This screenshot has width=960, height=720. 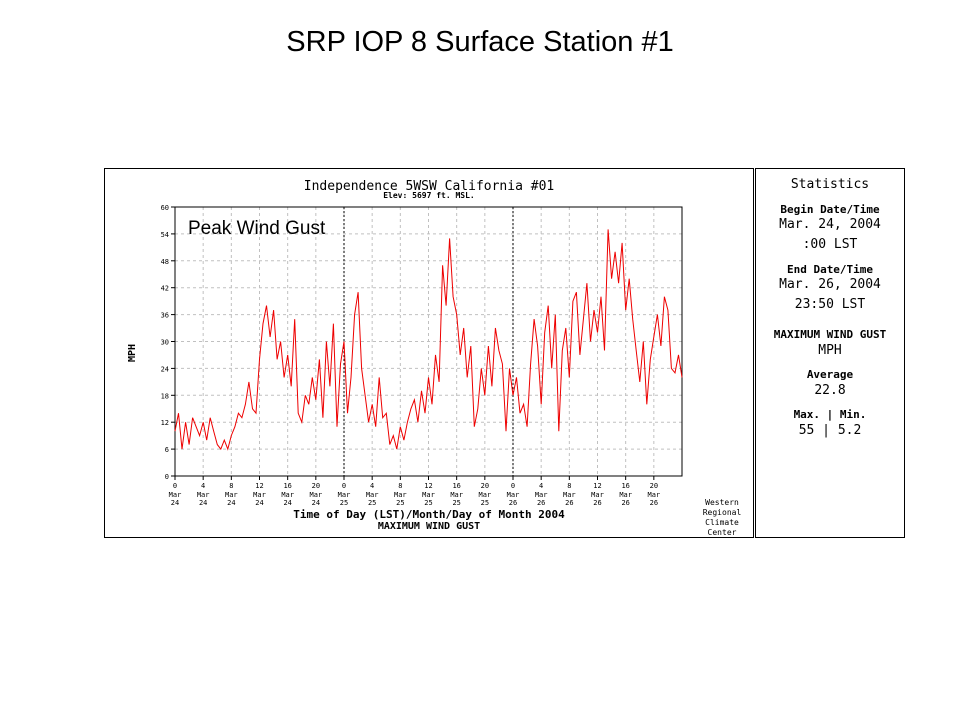 I want to click on end-date: Mar. 26, 2004, so click(x=830, y=284).